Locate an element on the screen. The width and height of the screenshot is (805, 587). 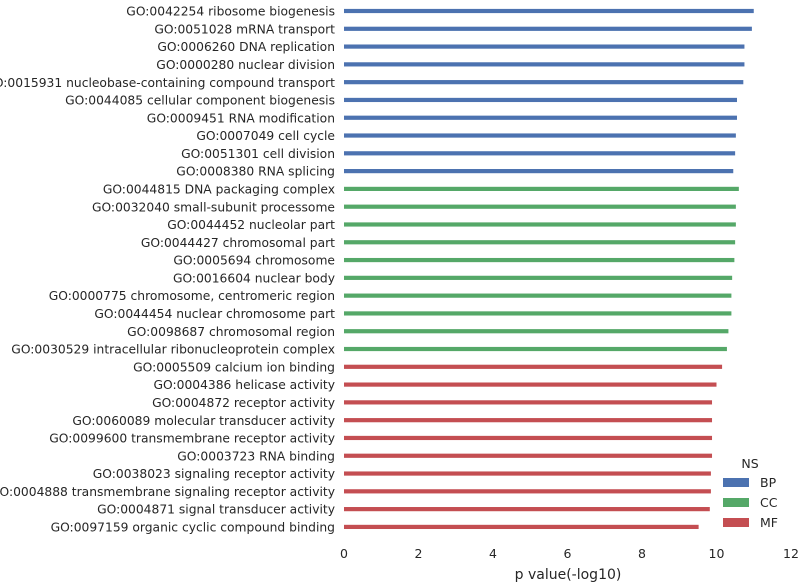
category-label: GO:0016604 nuclear body is located at coordinates (254, 278).